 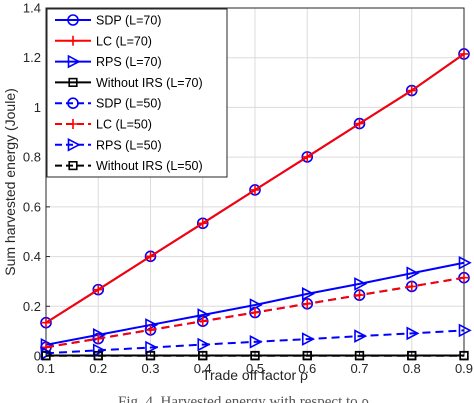 I want to click on y-axis-ticks: 0 0.2 0.4 0.6 0.8 1 1.2 1.4, so click(x=36, y=182).